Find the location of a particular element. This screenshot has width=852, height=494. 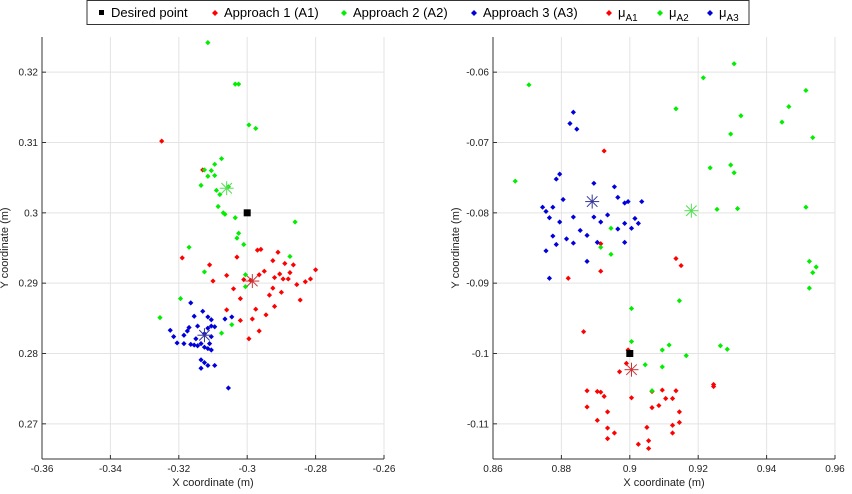

y-tick-label: -0.06 is located at coordinates (477, 73).